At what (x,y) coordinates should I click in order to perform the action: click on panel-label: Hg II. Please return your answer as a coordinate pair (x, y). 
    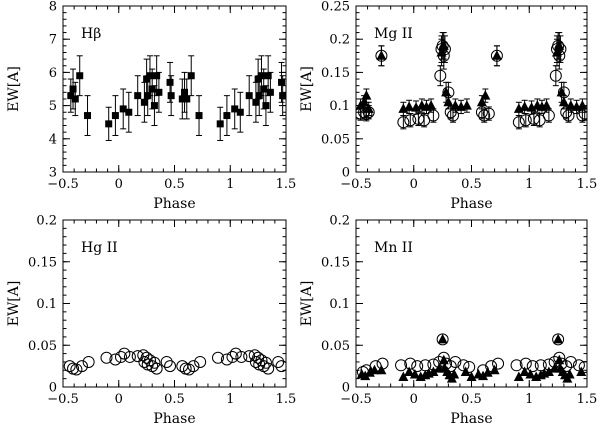
    Looking at the image, I should click on (99, 248).